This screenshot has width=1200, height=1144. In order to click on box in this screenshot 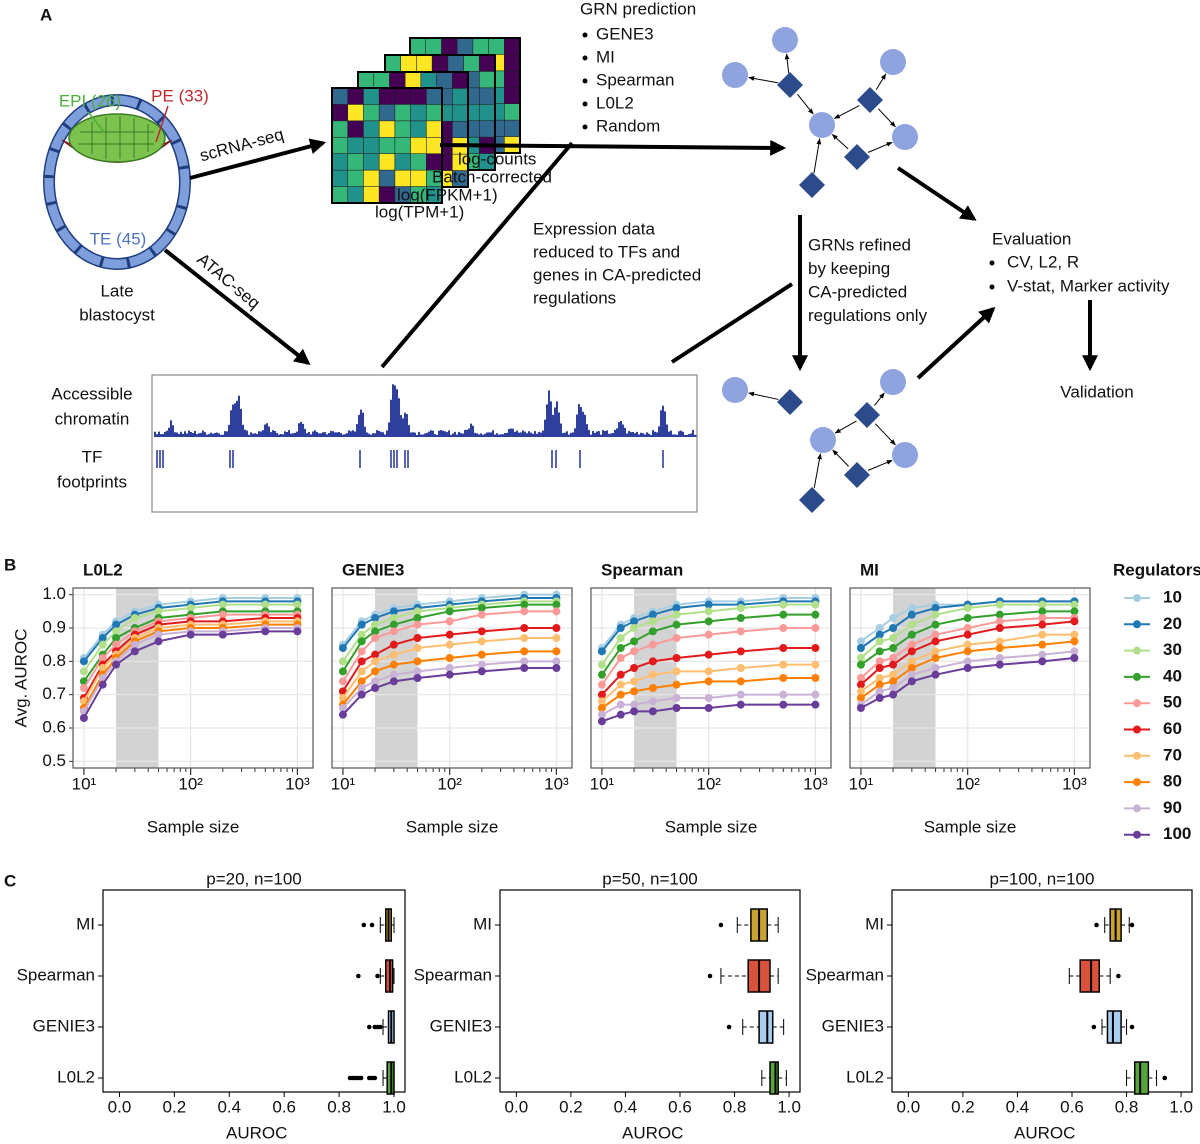, I will do `click(766, 1027)`.